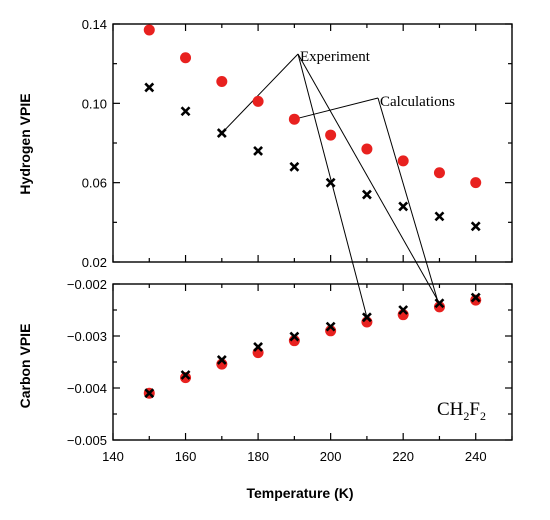 The width and height of the screenshot is (550, 520). I want to click on species-f: F, so click(474, 409).